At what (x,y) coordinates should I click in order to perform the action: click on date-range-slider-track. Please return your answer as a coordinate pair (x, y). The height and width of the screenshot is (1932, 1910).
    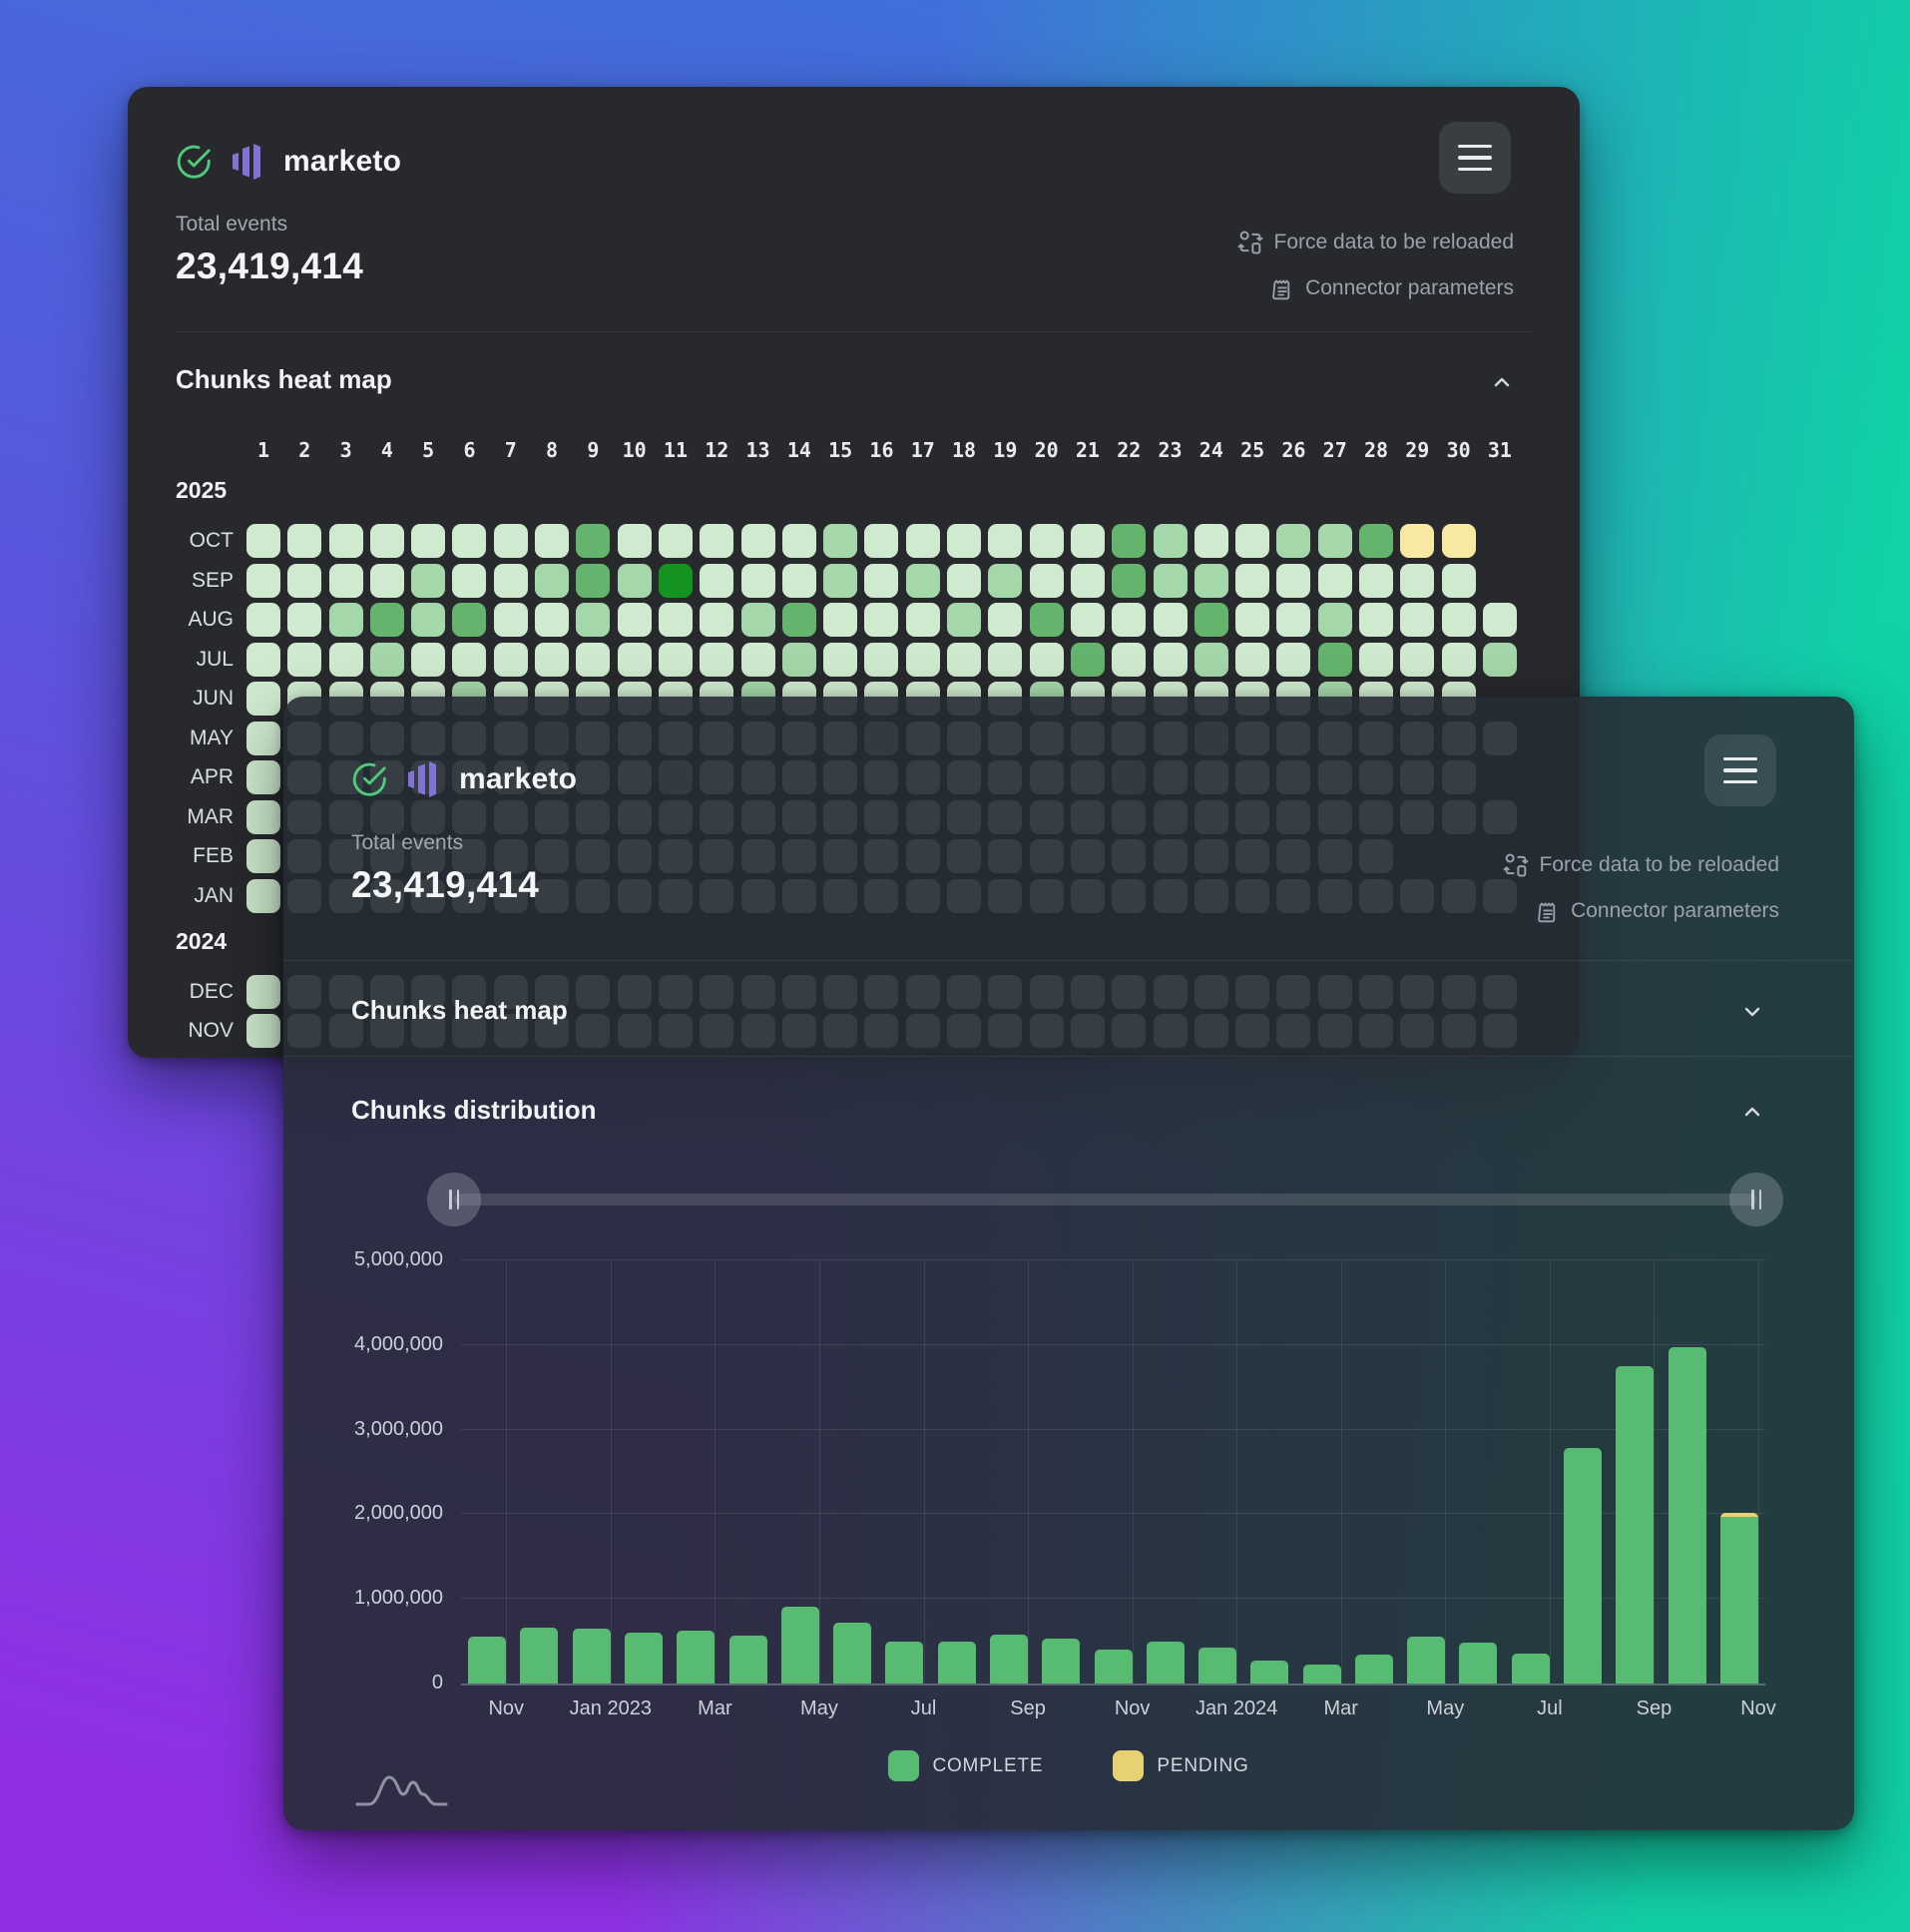
    Looking at the image, I should click on (1105, 1200).